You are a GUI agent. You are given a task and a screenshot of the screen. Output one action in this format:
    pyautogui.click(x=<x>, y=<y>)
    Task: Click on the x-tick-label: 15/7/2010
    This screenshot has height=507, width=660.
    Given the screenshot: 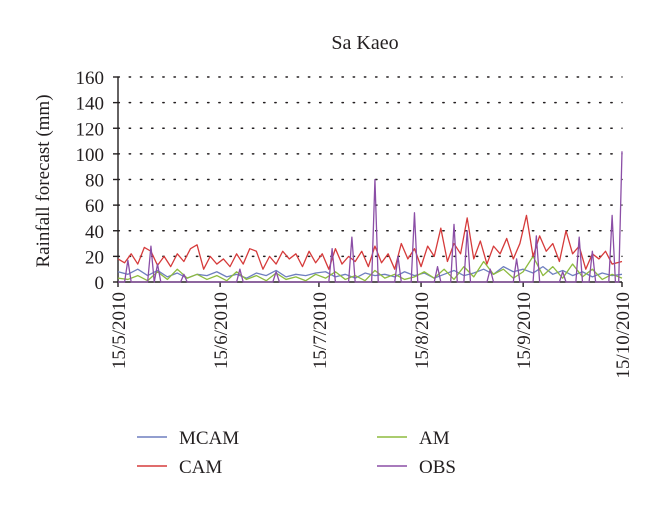 What is the action you would take?
    pyautogui.click(x=320, y=330)
    